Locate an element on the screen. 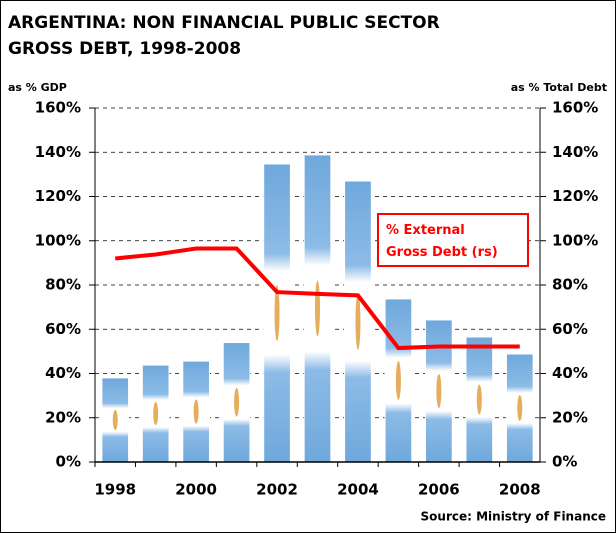 The image size is (616, 533). y-tick-label: 120% is located at coordinates (58, 196).